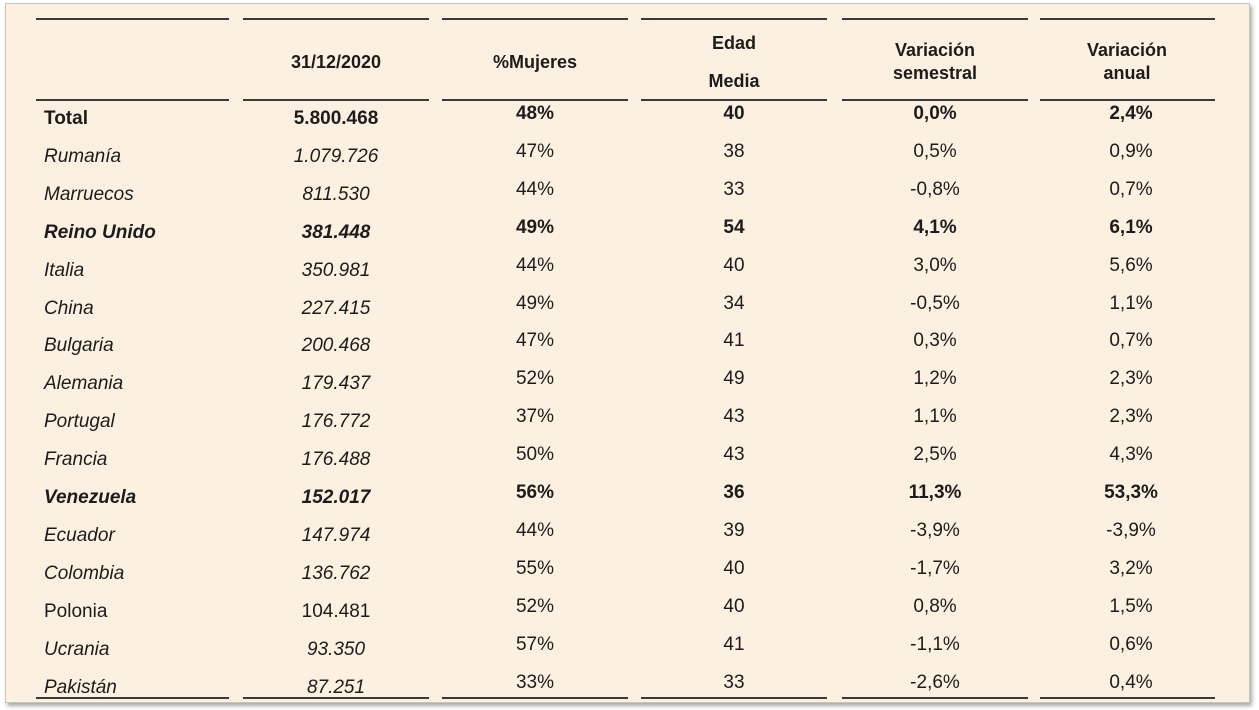  What do you see at coordinates (935, 454) in the screenshot?
I see `cell-var-sem: 2,5%` at bounding box center [935, 454].